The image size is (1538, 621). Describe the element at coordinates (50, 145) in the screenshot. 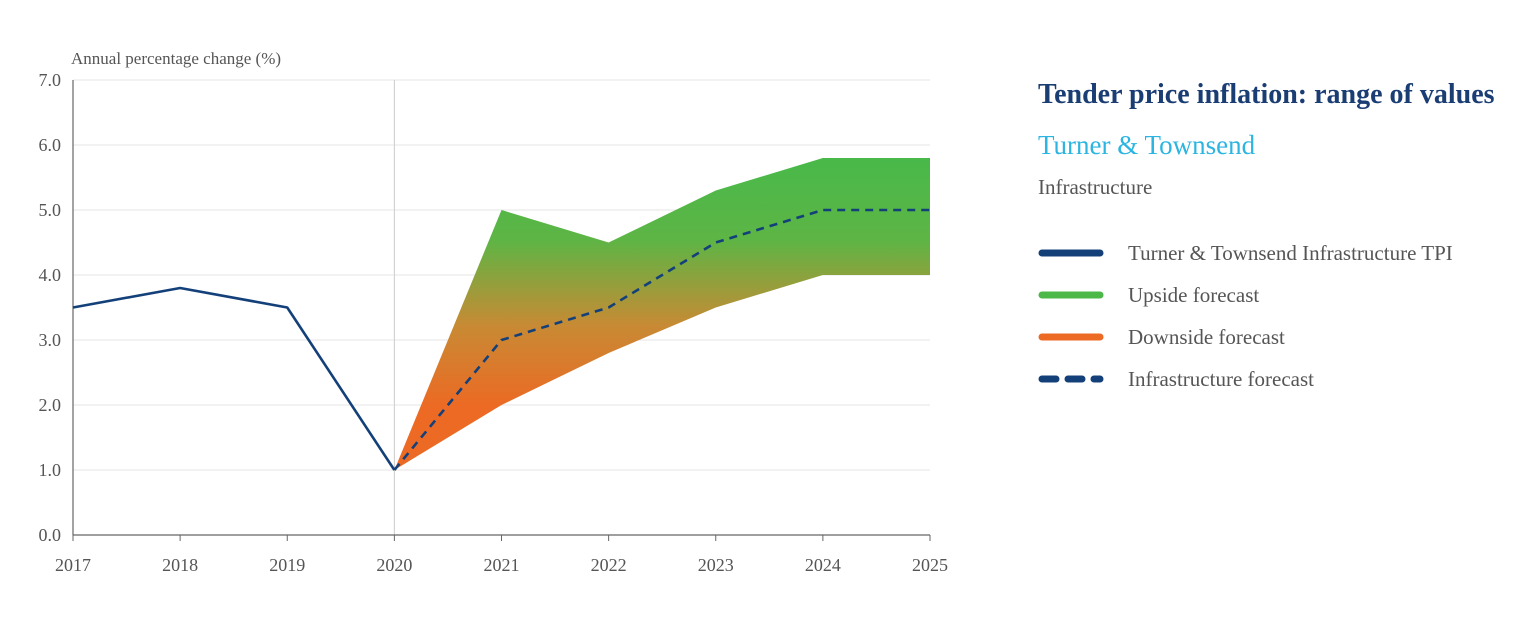

I see `y-tick-label: 6.0` at that location.